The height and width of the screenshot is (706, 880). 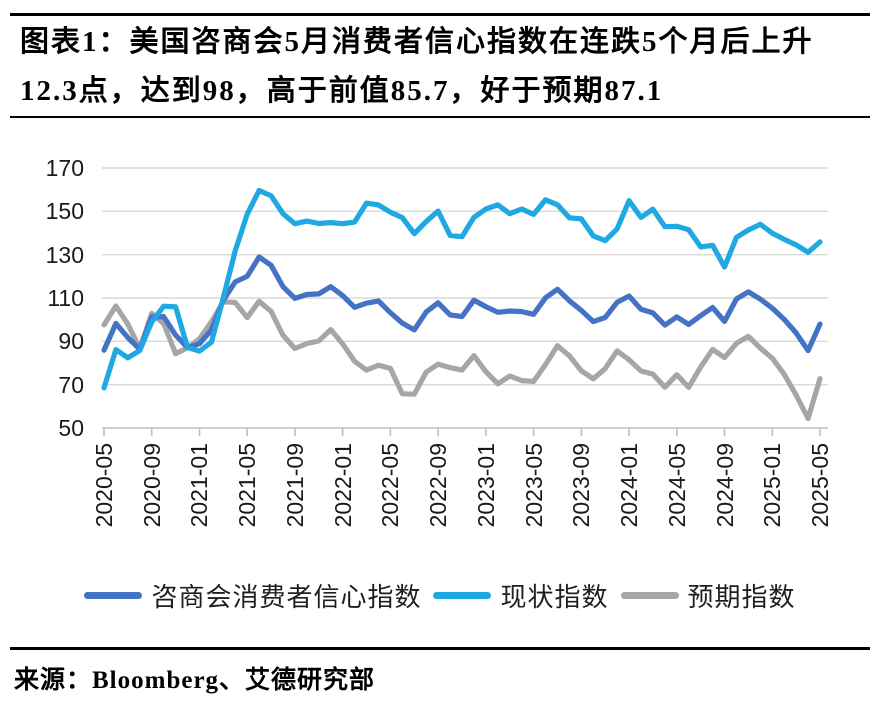 What do you see at coordinates (820, 485) in the screenshot?
I see `x-axis-label: 2025-05` at bounding box center [820, 485].